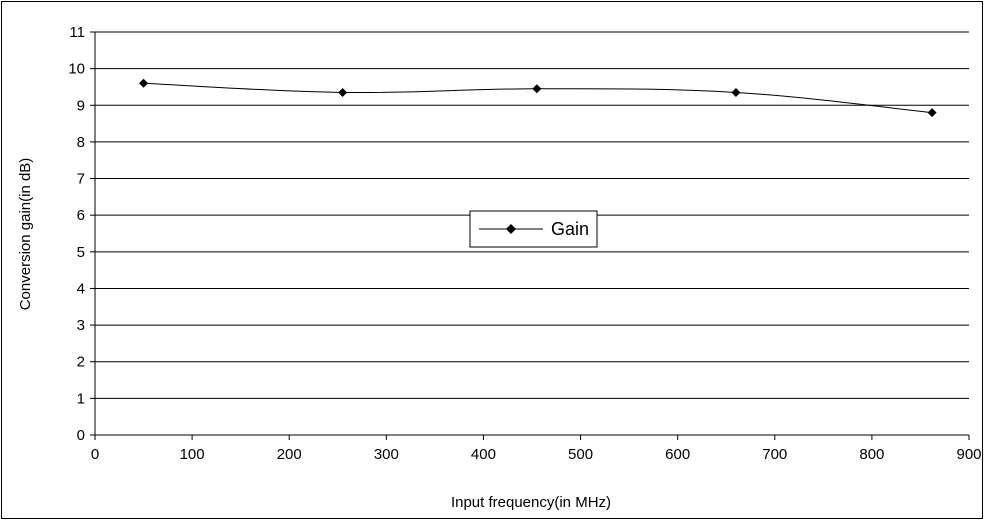 The height and width of the screenshot is (522, 986). Describe the element at coordinates (570, 229) in the screenshot. I see `legend-label: Gain` at that location.